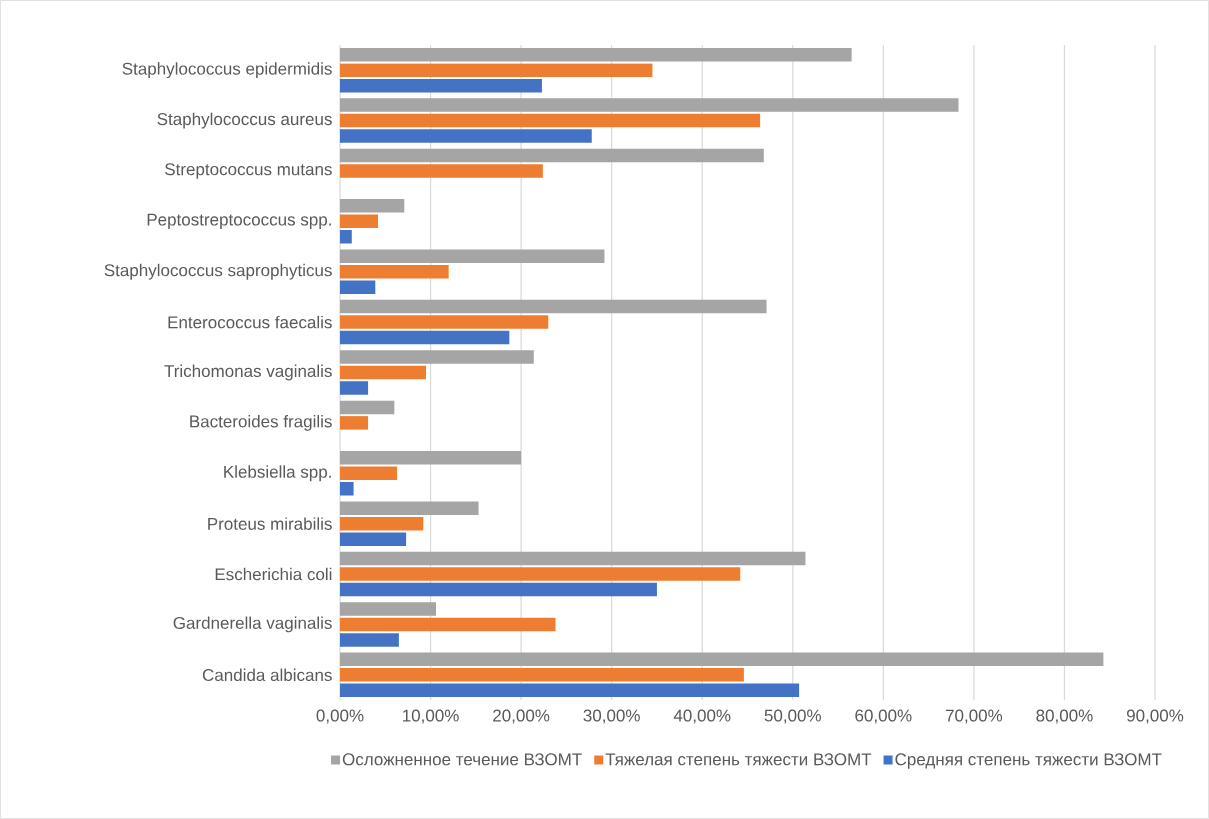 This screenshot has width=1209, height=819. I want to click on y-tick-label: Gardnerella vaginalis, so click(252, 624).